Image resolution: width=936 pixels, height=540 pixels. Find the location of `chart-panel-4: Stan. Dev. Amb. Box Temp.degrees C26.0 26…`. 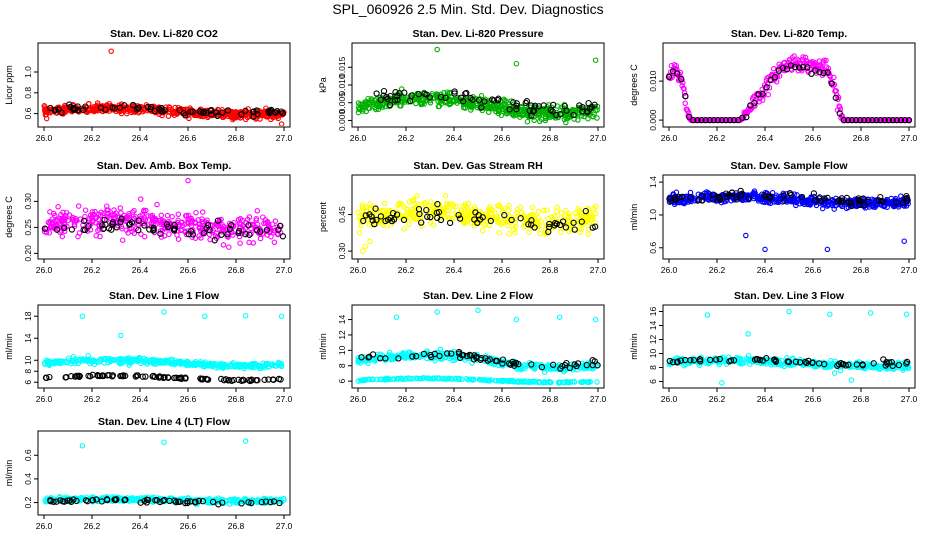

chart-panel-4: Stan. Dev. Amb. Box Temp.degrees C26.0 26… is located at coordinates (148, 217).